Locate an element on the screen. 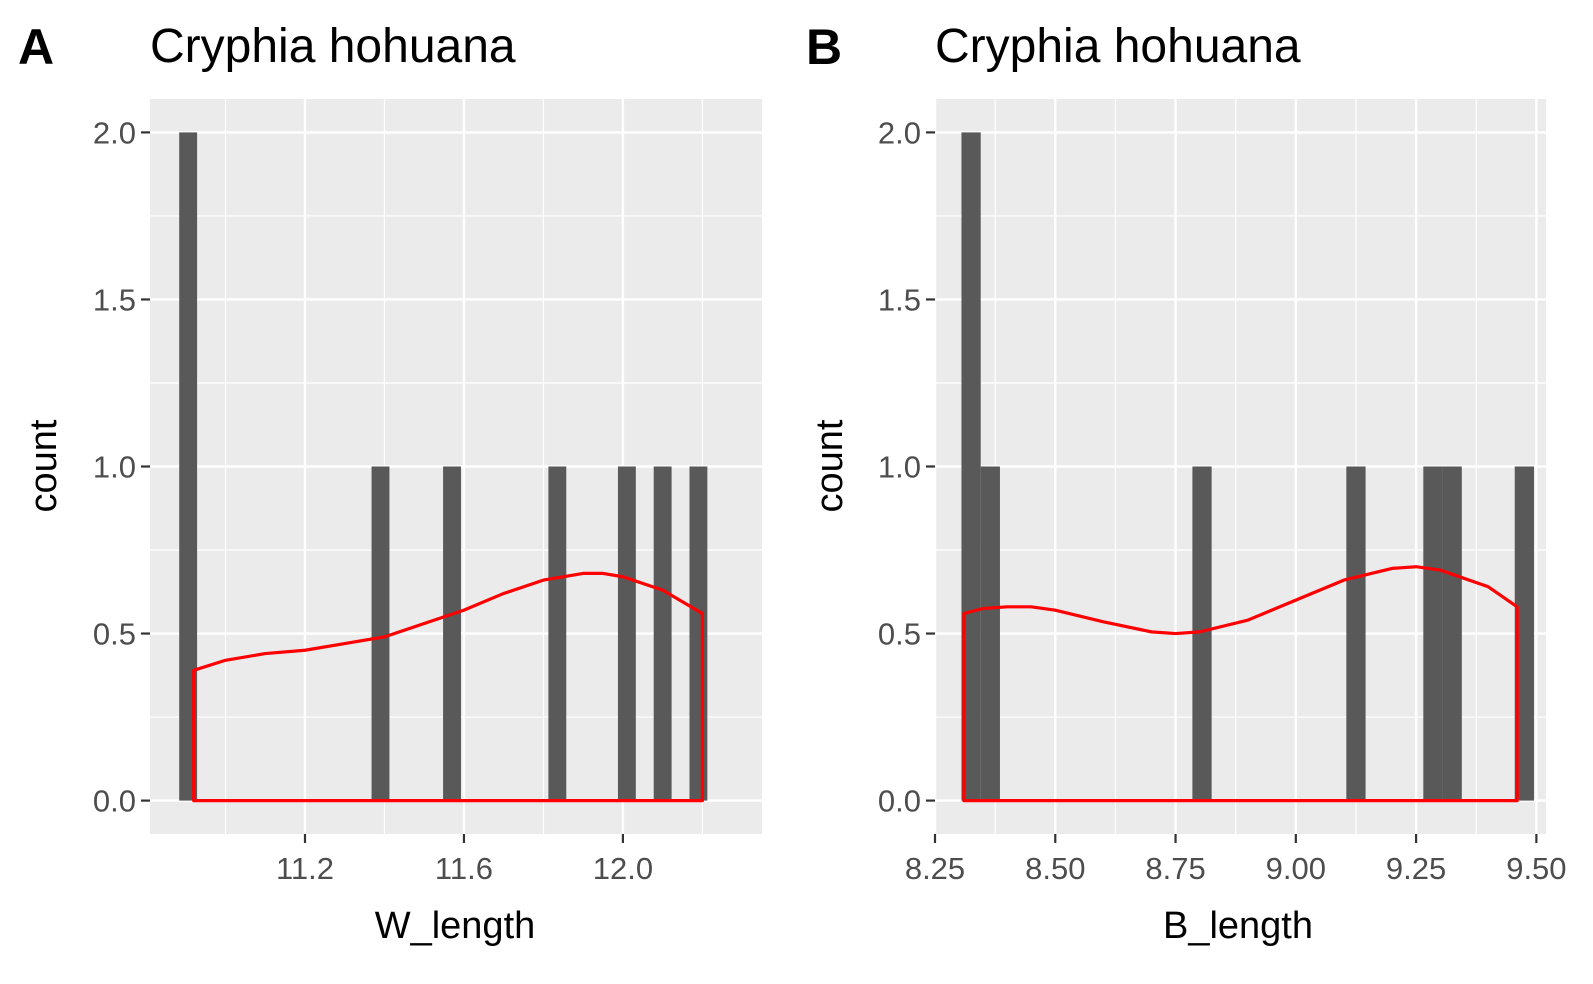  panel-a-x-tick-label: 11.6 is located at coordinates (464, 868).